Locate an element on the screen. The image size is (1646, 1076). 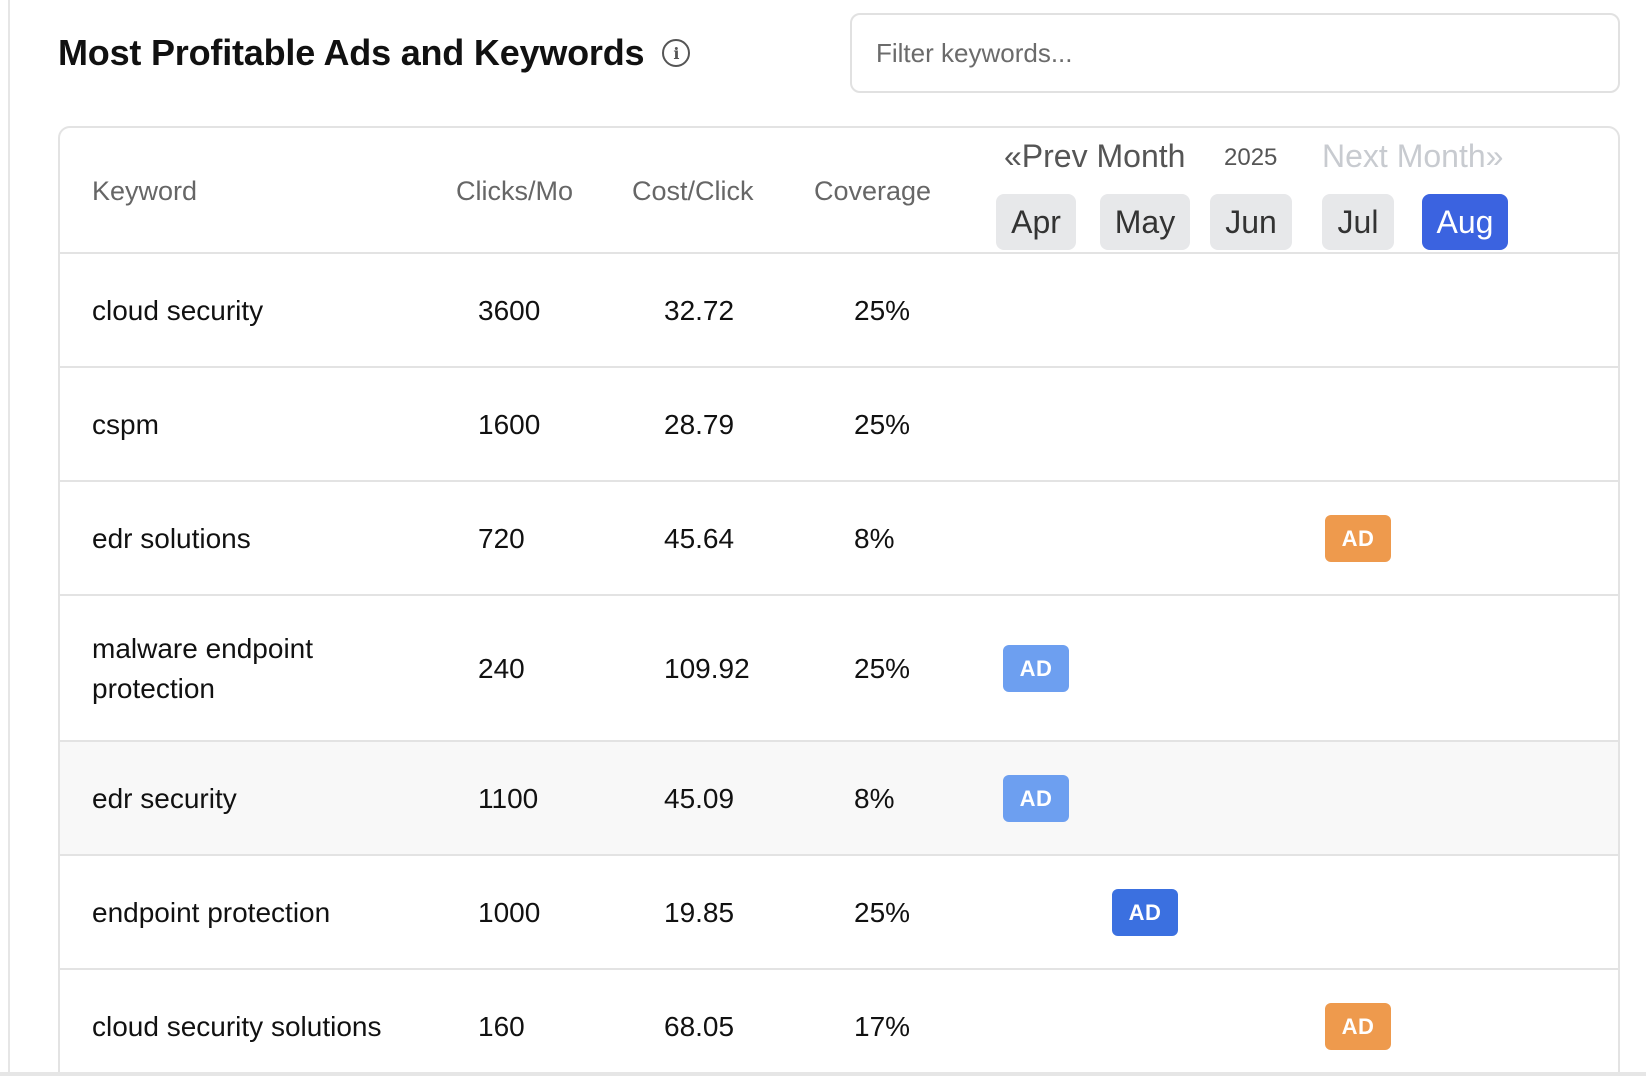
clicks-cell: 240 is located at coordinates (501, 668).